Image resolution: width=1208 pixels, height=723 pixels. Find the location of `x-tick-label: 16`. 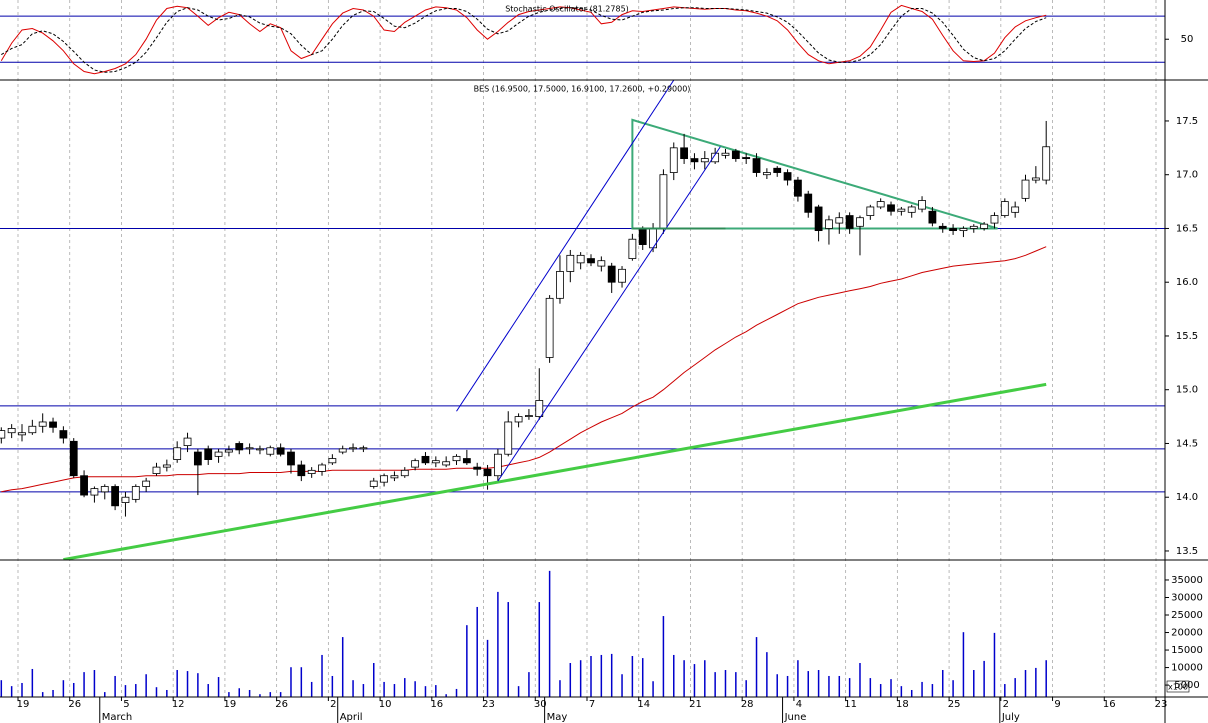

x-tick-label: 16 is located at coordinates (436, 704).